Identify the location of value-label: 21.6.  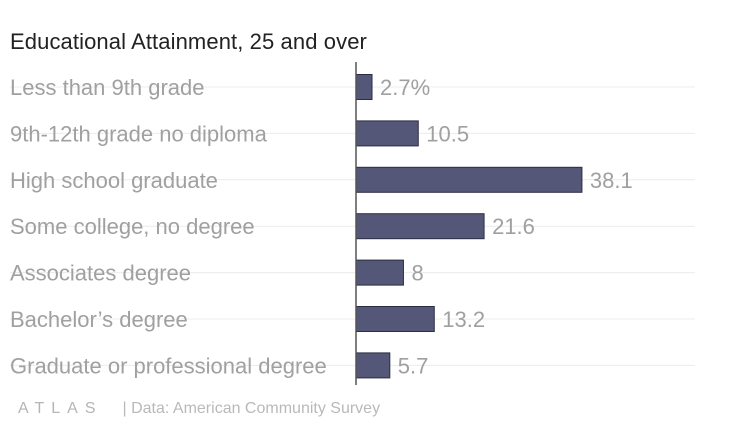
(513, 226).